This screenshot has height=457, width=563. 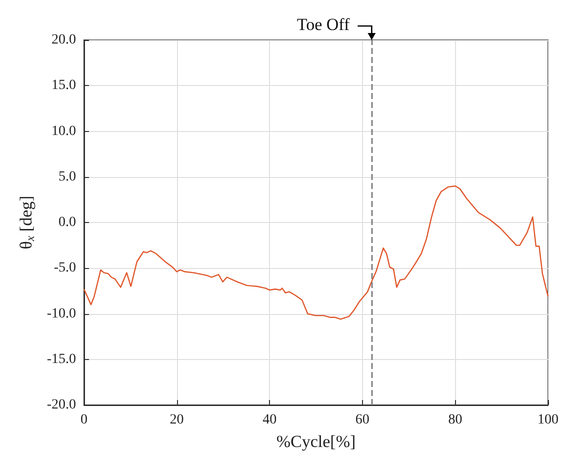 I want to click on x-tick-label: 80, so click(x=455, y=420).